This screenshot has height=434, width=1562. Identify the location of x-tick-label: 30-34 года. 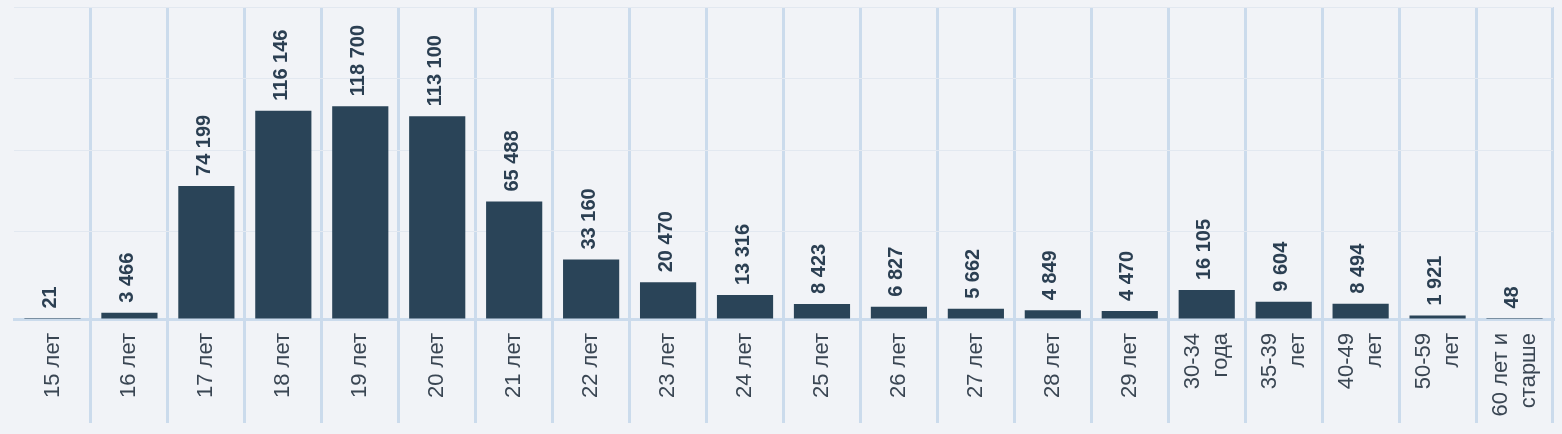
(1205, 361).